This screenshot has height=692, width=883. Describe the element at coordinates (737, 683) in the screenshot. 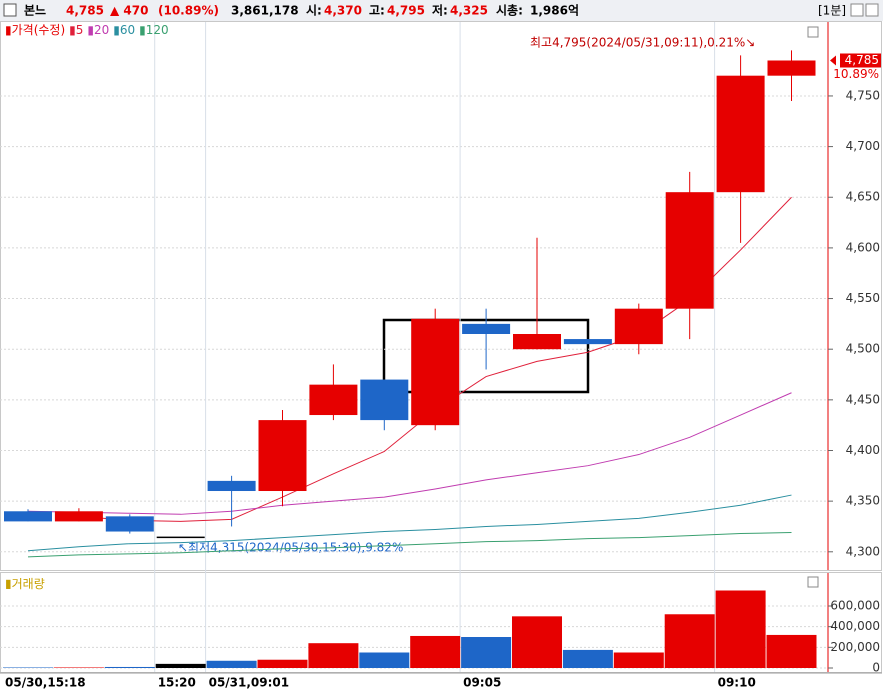

I see `x-tick-label: 09:10` at that location.